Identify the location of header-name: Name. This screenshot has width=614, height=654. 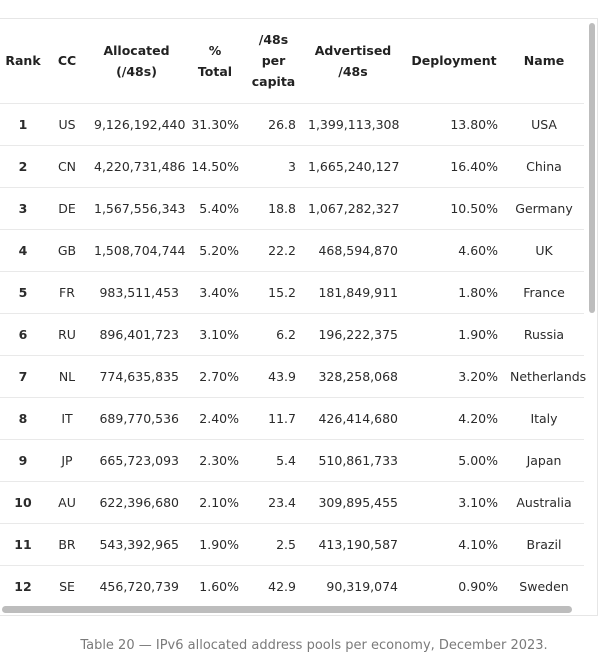
(544, 61).